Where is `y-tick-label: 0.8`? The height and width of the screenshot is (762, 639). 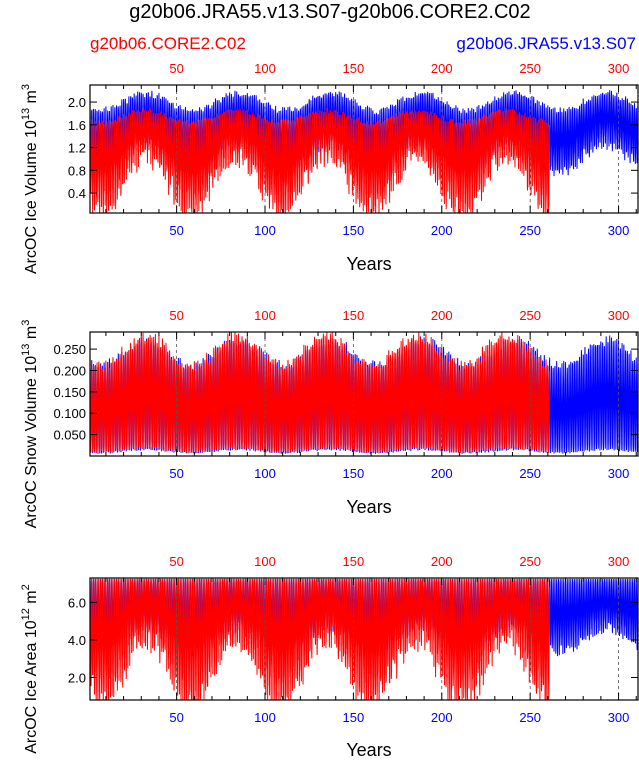
y-tick-label: 0.8 is located at coordinates (77, 170).